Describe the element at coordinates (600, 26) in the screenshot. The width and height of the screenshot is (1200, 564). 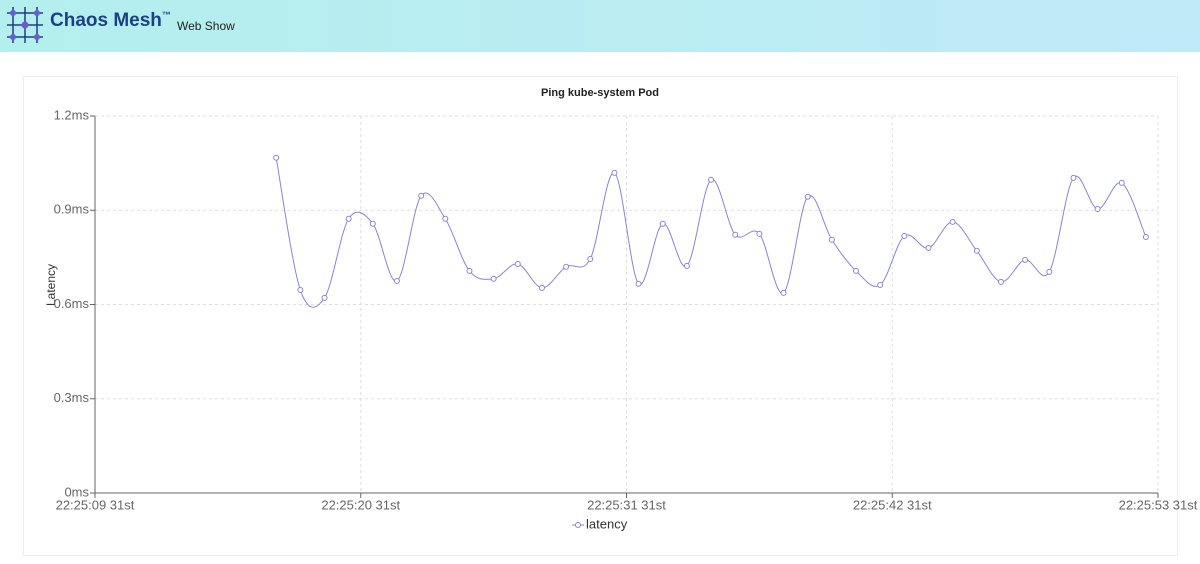
I see `header: Chaos Mesh™ Web Show` at that location.